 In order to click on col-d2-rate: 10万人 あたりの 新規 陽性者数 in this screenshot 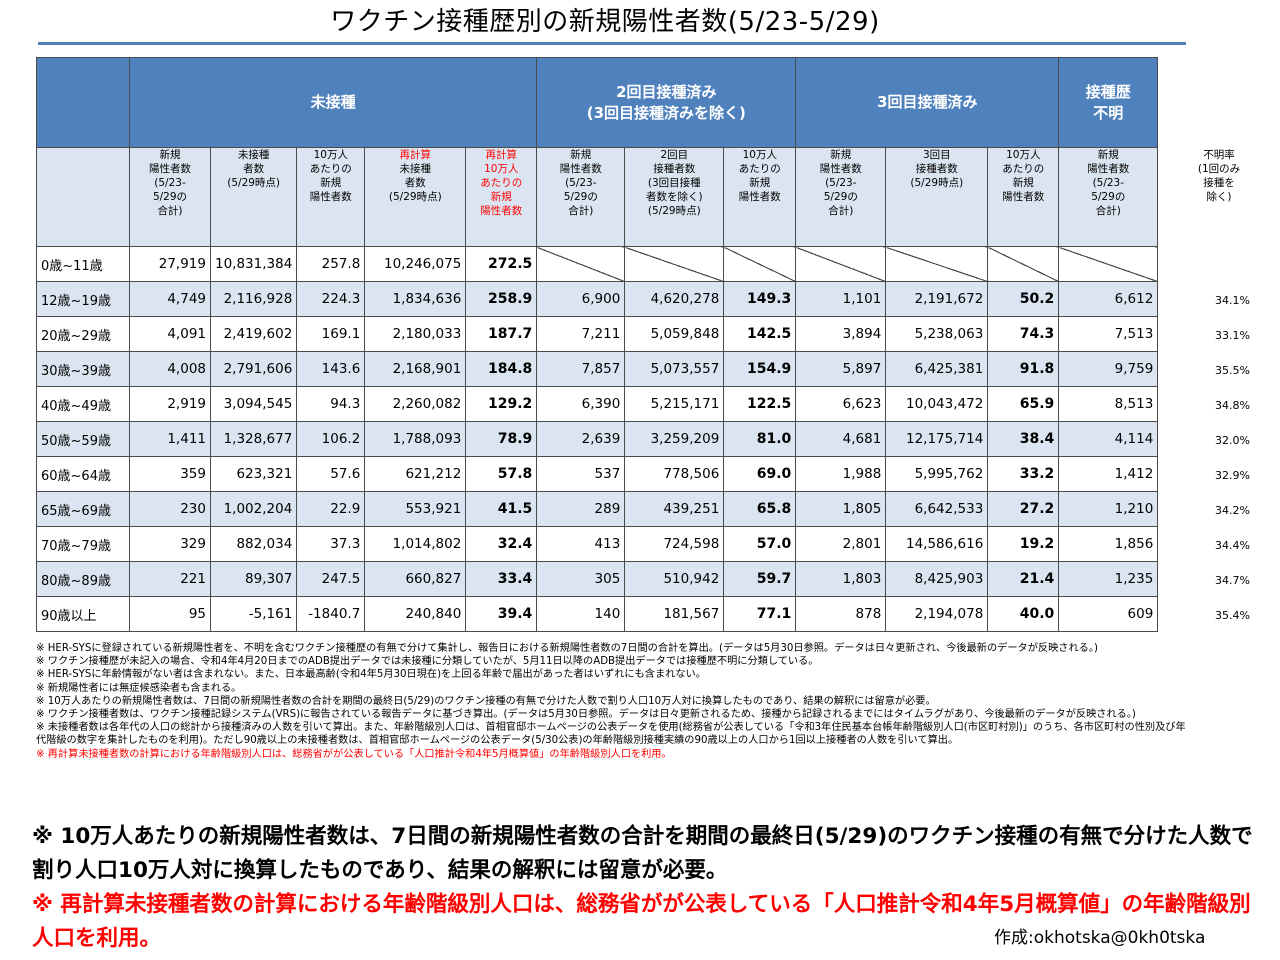, I will do `click(760, 197)`.